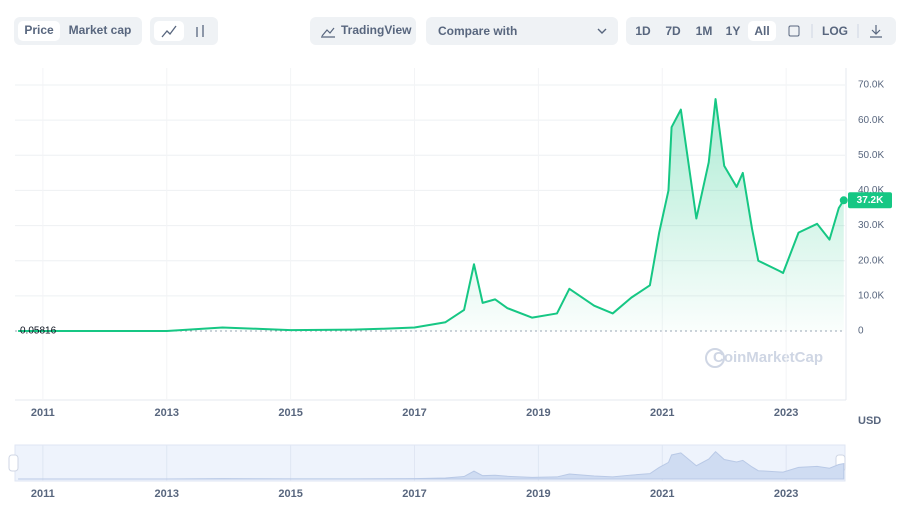 The image size is (912, 527). I want to click on range-button: 1Y, so click(733, 31).